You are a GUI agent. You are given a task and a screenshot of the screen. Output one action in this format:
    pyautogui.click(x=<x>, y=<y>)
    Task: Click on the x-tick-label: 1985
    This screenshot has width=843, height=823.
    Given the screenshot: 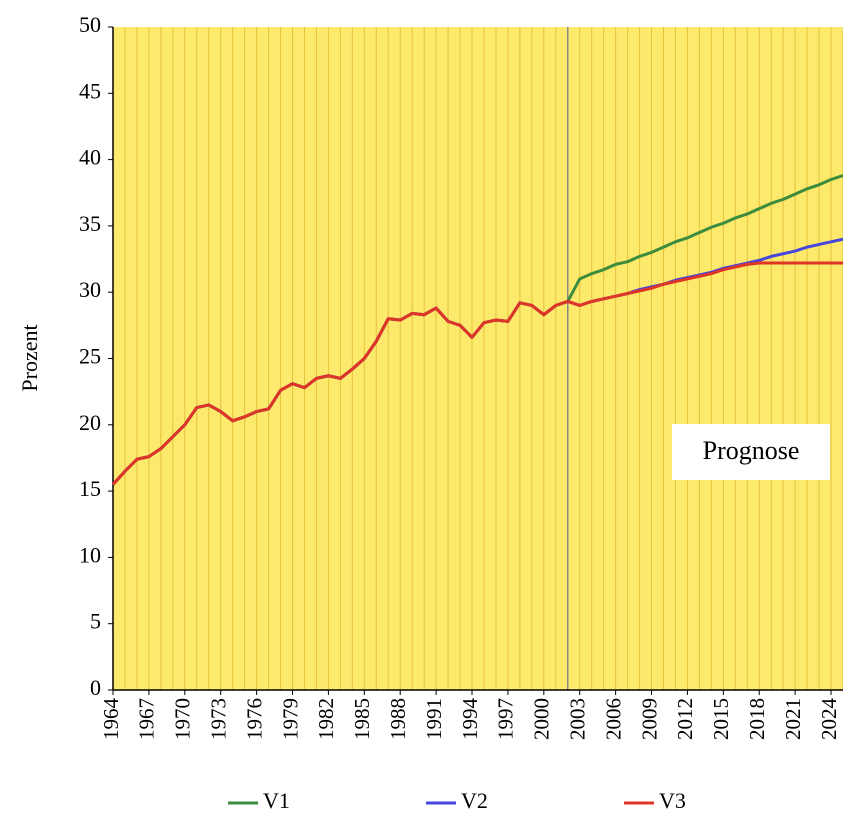 What is the action you would take?
    pyautogui.click(x=362, y=719)
    